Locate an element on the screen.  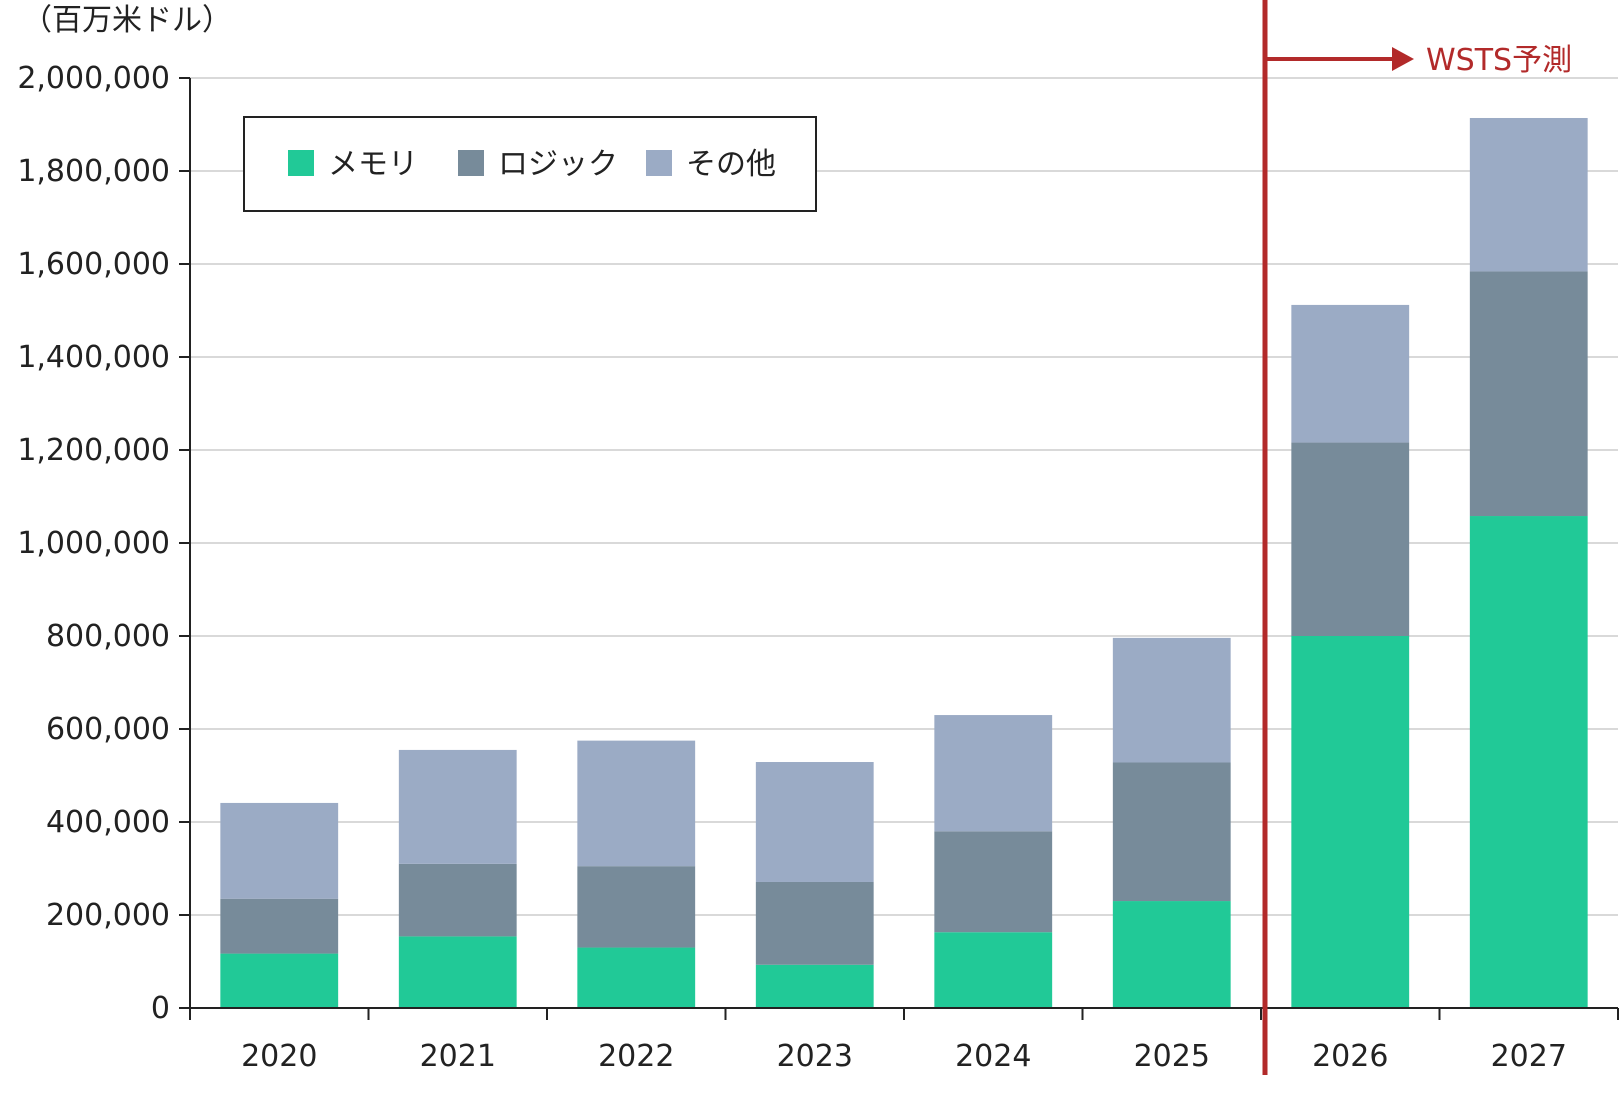
legend-box is located at coordinates (530, 164).